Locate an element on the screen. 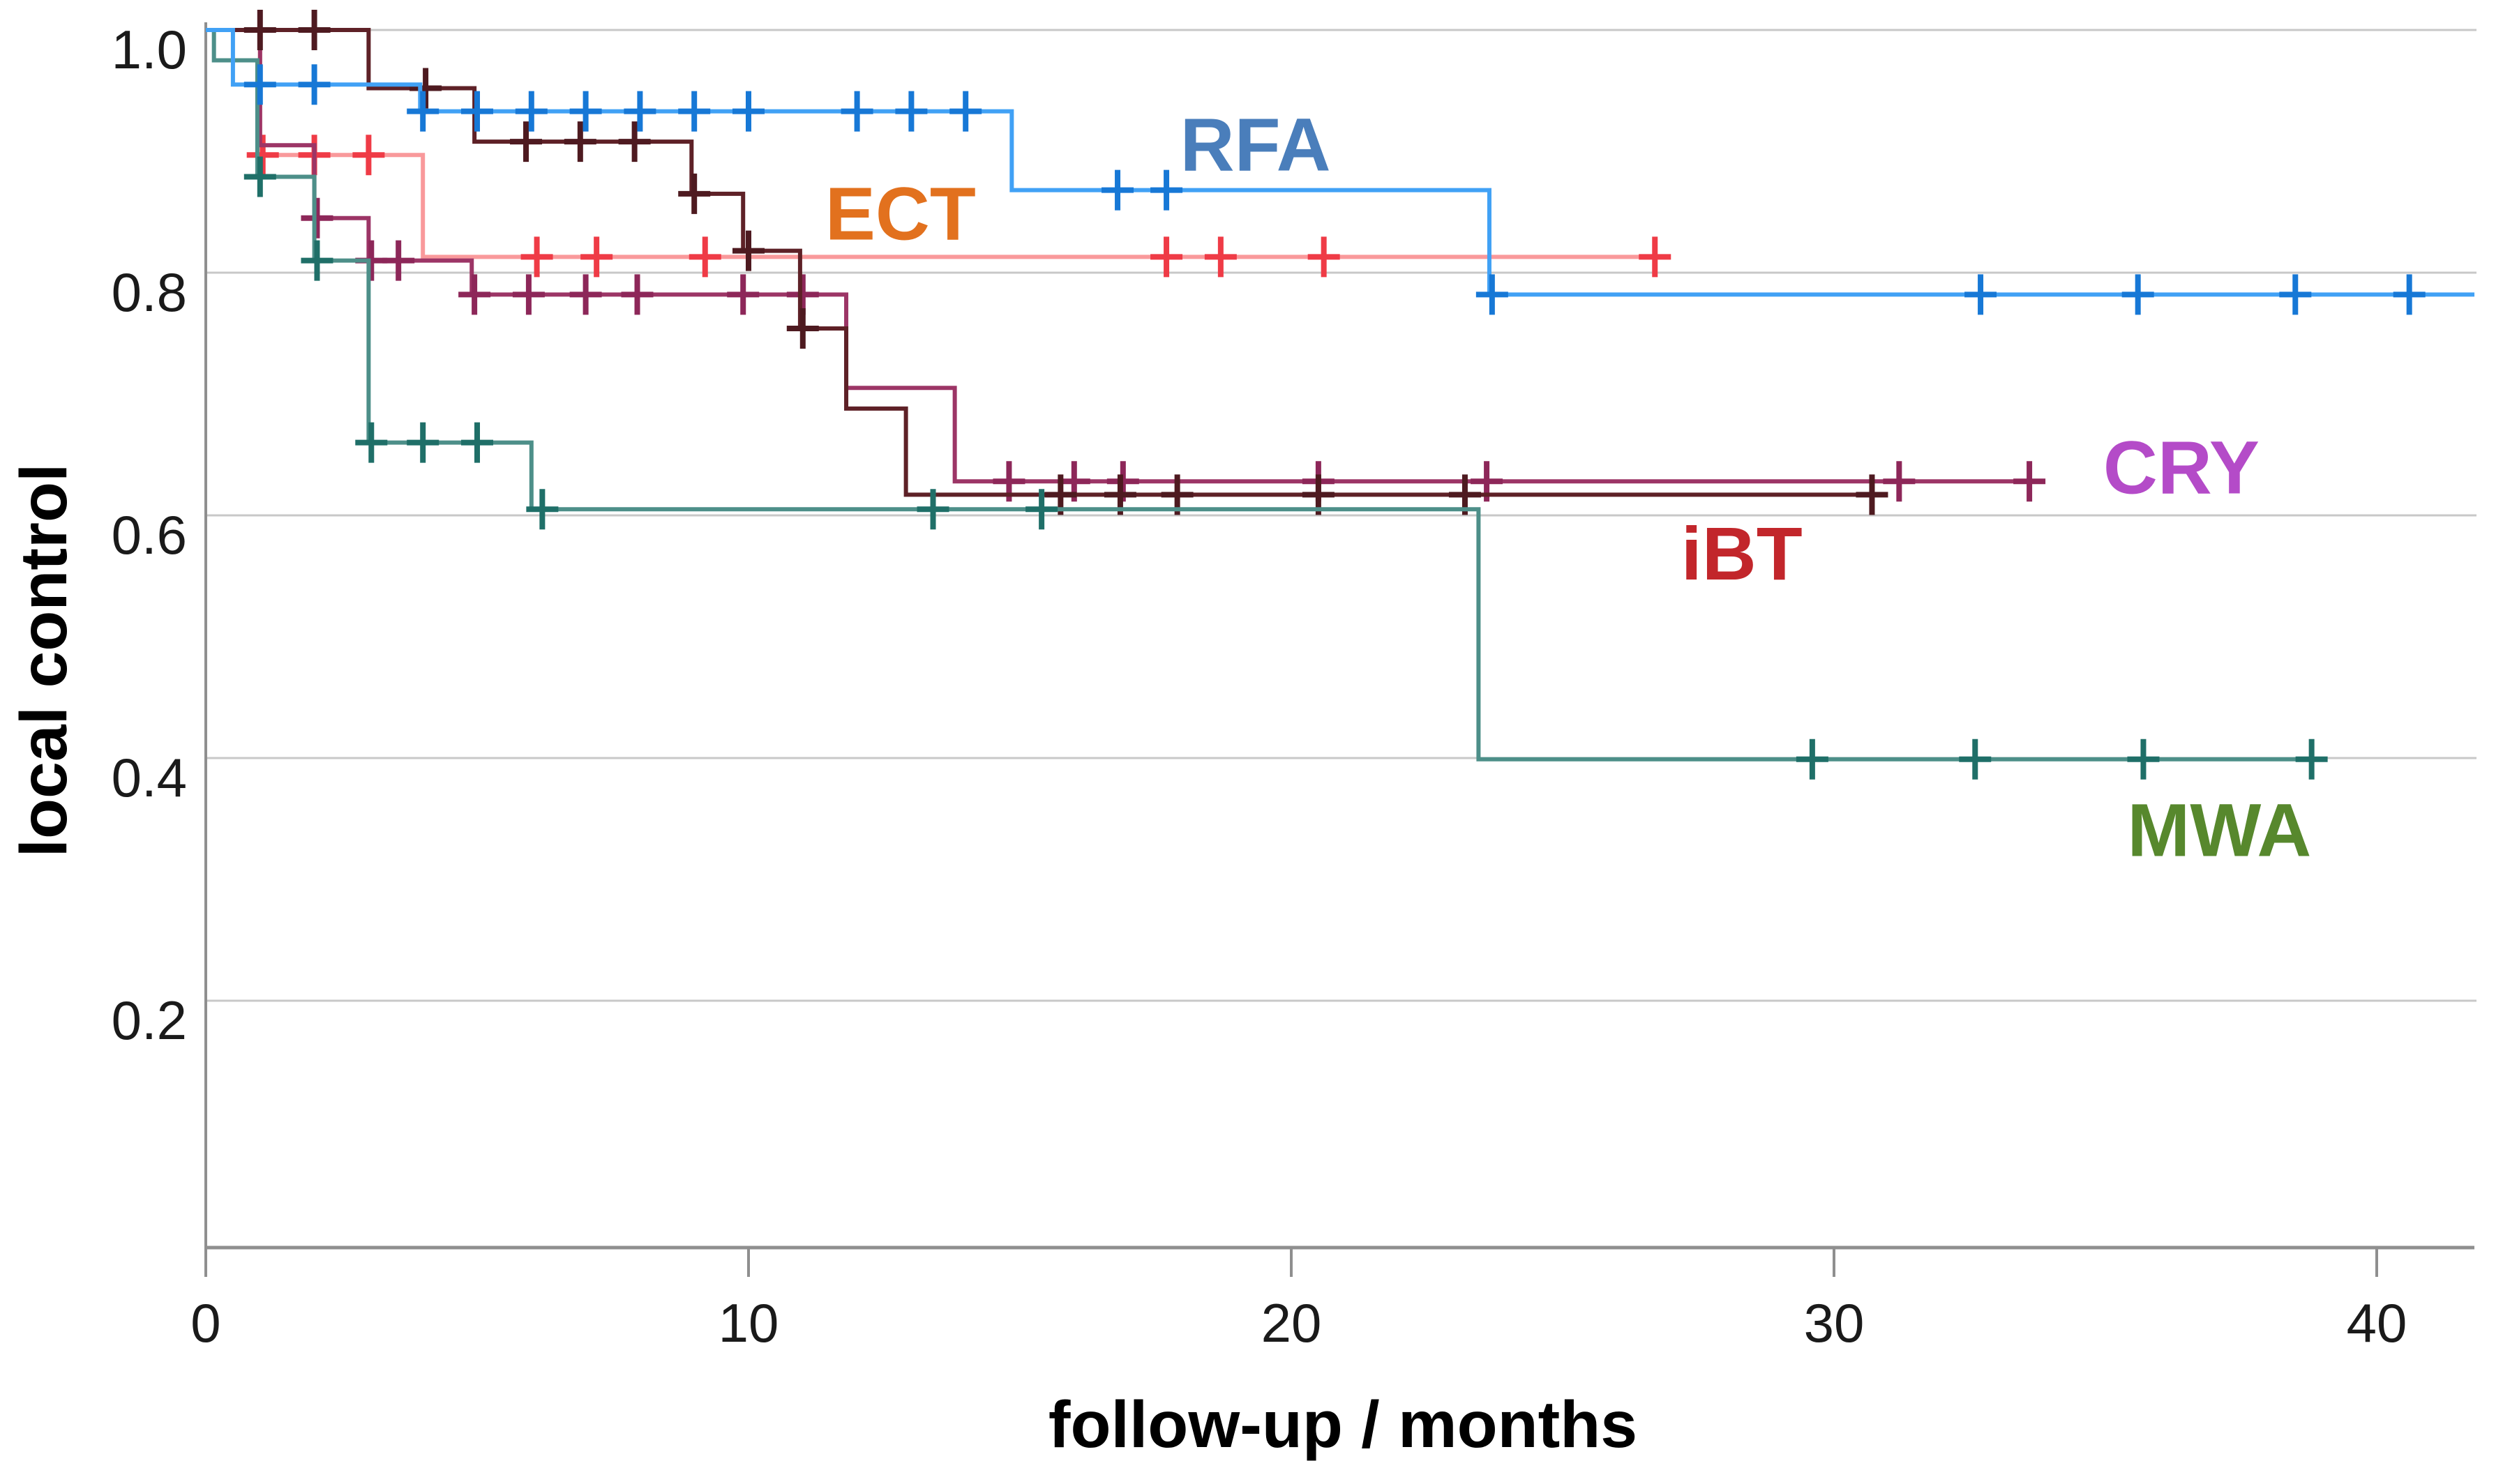  x-tick-label-30: 30 is located at coordinates (1834, 1323).